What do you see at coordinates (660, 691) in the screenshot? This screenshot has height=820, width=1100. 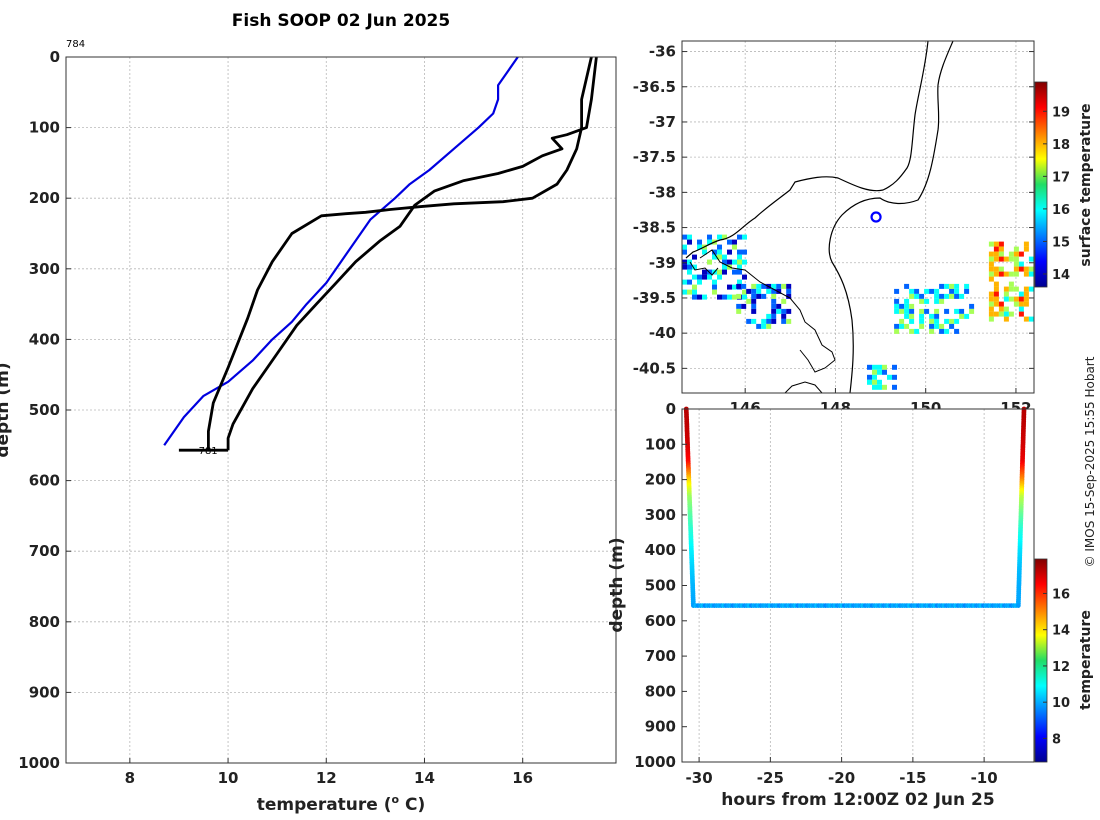 I see `y-tick-label: 800` at bounding box center [660, 691].